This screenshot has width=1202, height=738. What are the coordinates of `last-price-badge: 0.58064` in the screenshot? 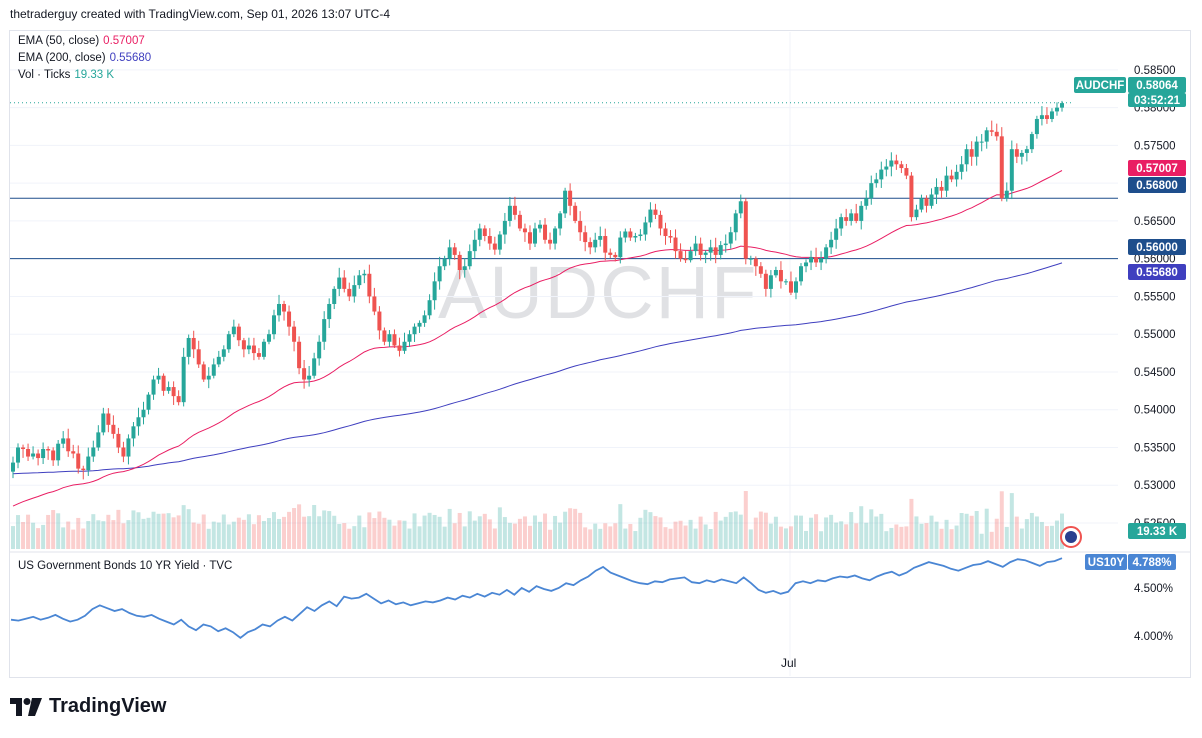 It's located at (1157, 86).